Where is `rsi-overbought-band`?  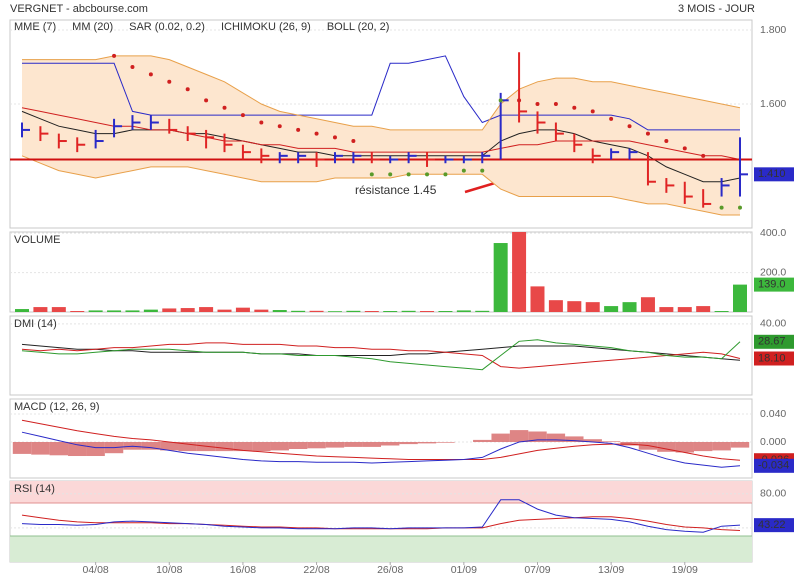
rsi-overbought-band is located at coordinates (381, 492).